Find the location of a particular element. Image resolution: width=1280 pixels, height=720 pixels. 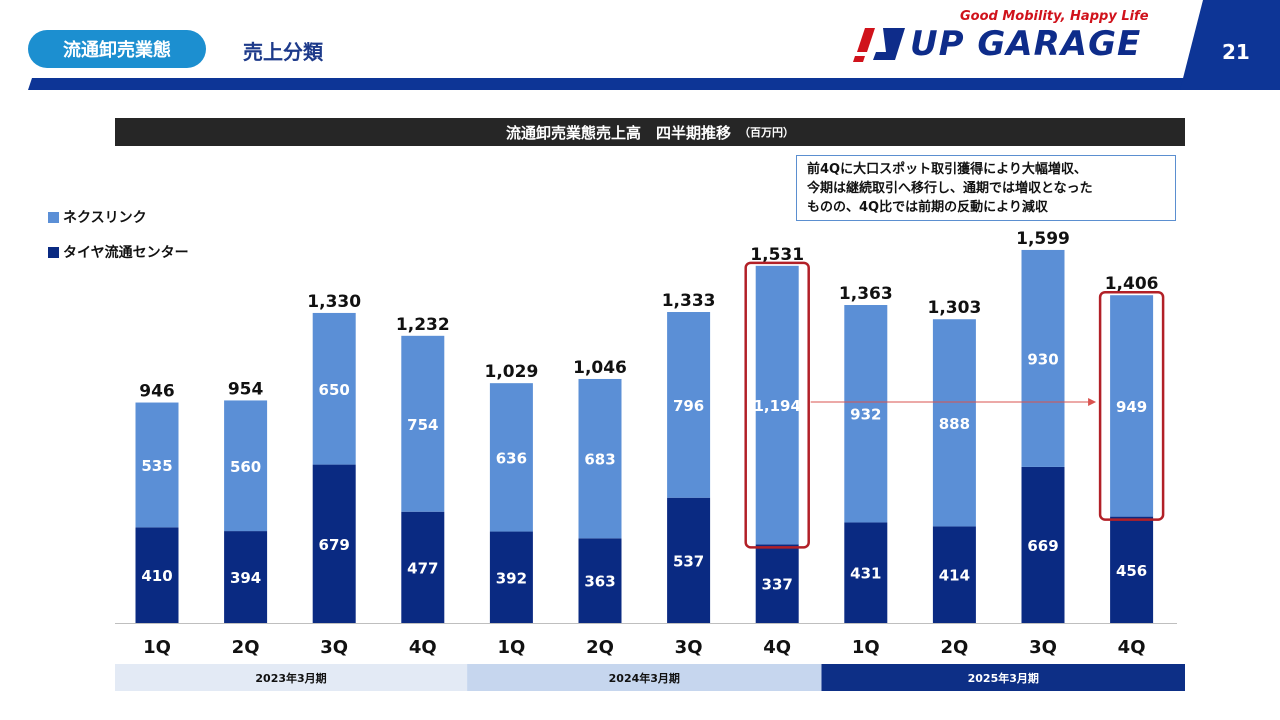

data-label: 888 is located at coordinates (954, 424).